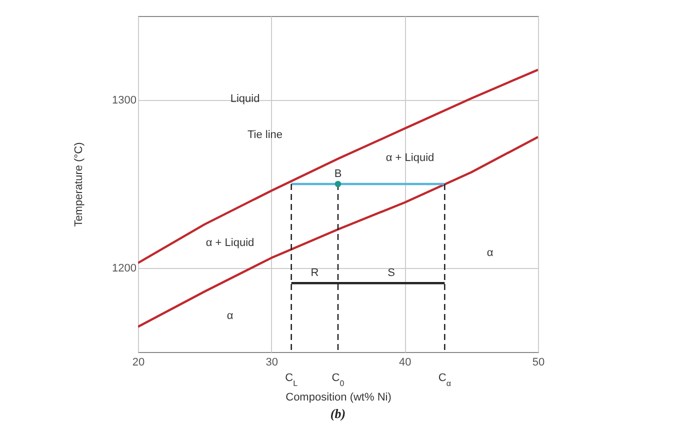 The image size is (700, 447). What do you see at coordinates (405, 362) in the screenshot?
I see `x-tick-label: 40` at bounding box center [405, 362].